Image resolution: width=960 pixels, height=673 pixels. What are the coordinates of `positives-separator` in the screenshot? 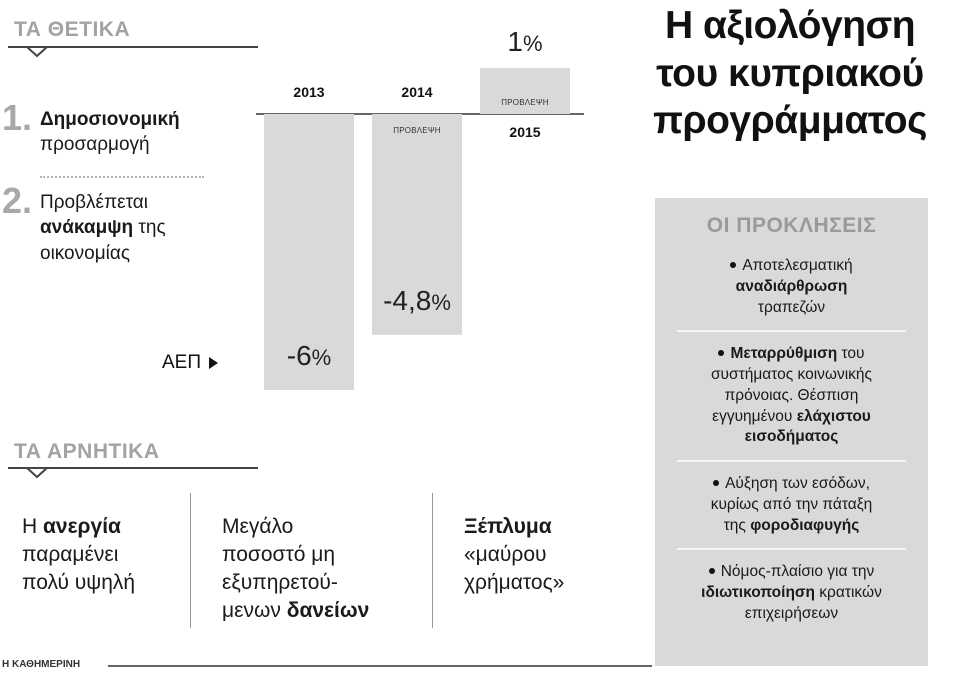 It's located at (122, 177).